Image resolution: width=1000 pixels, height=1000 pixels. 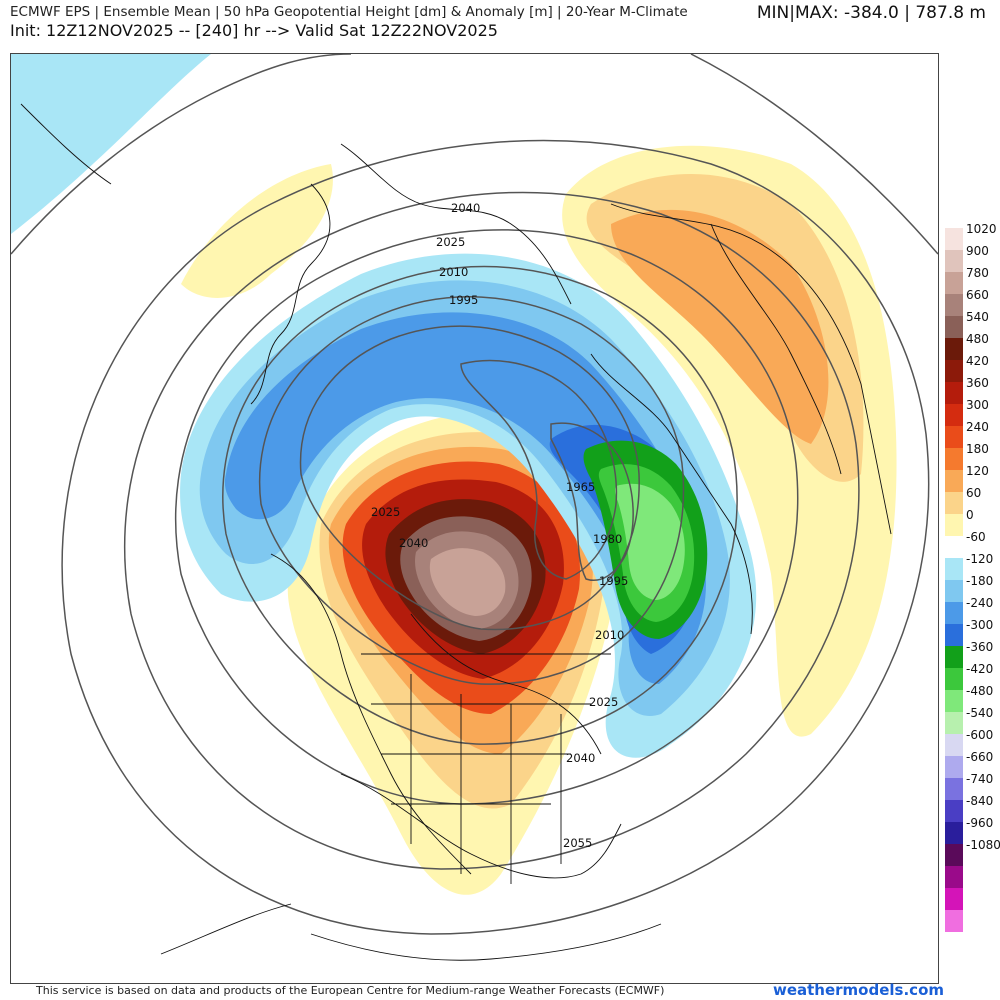 I want to click on contour-label-1980: 1980, so click(x=607, y=539).